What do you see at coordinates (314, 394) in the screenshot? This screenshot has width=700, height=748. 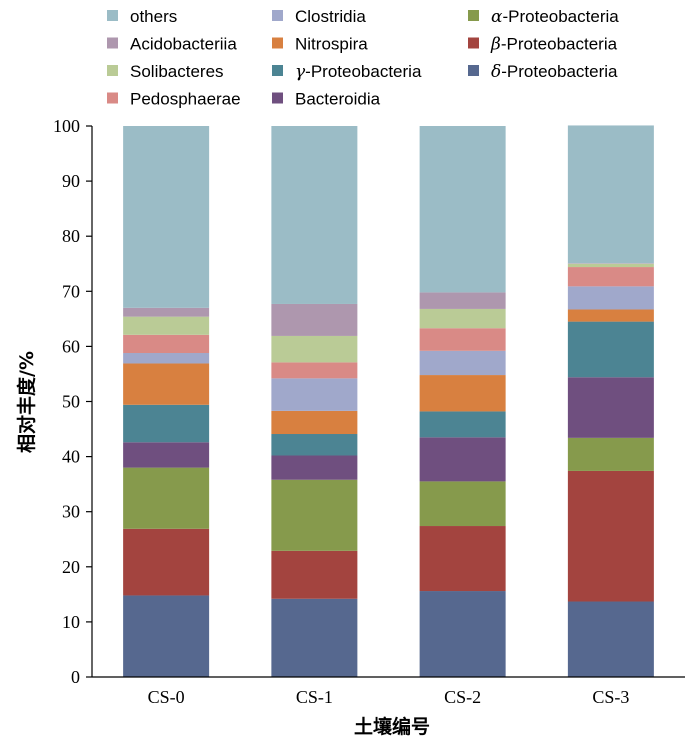 I see `bar-segment-cs-1-clostridia` at bounding box center [314, 394].